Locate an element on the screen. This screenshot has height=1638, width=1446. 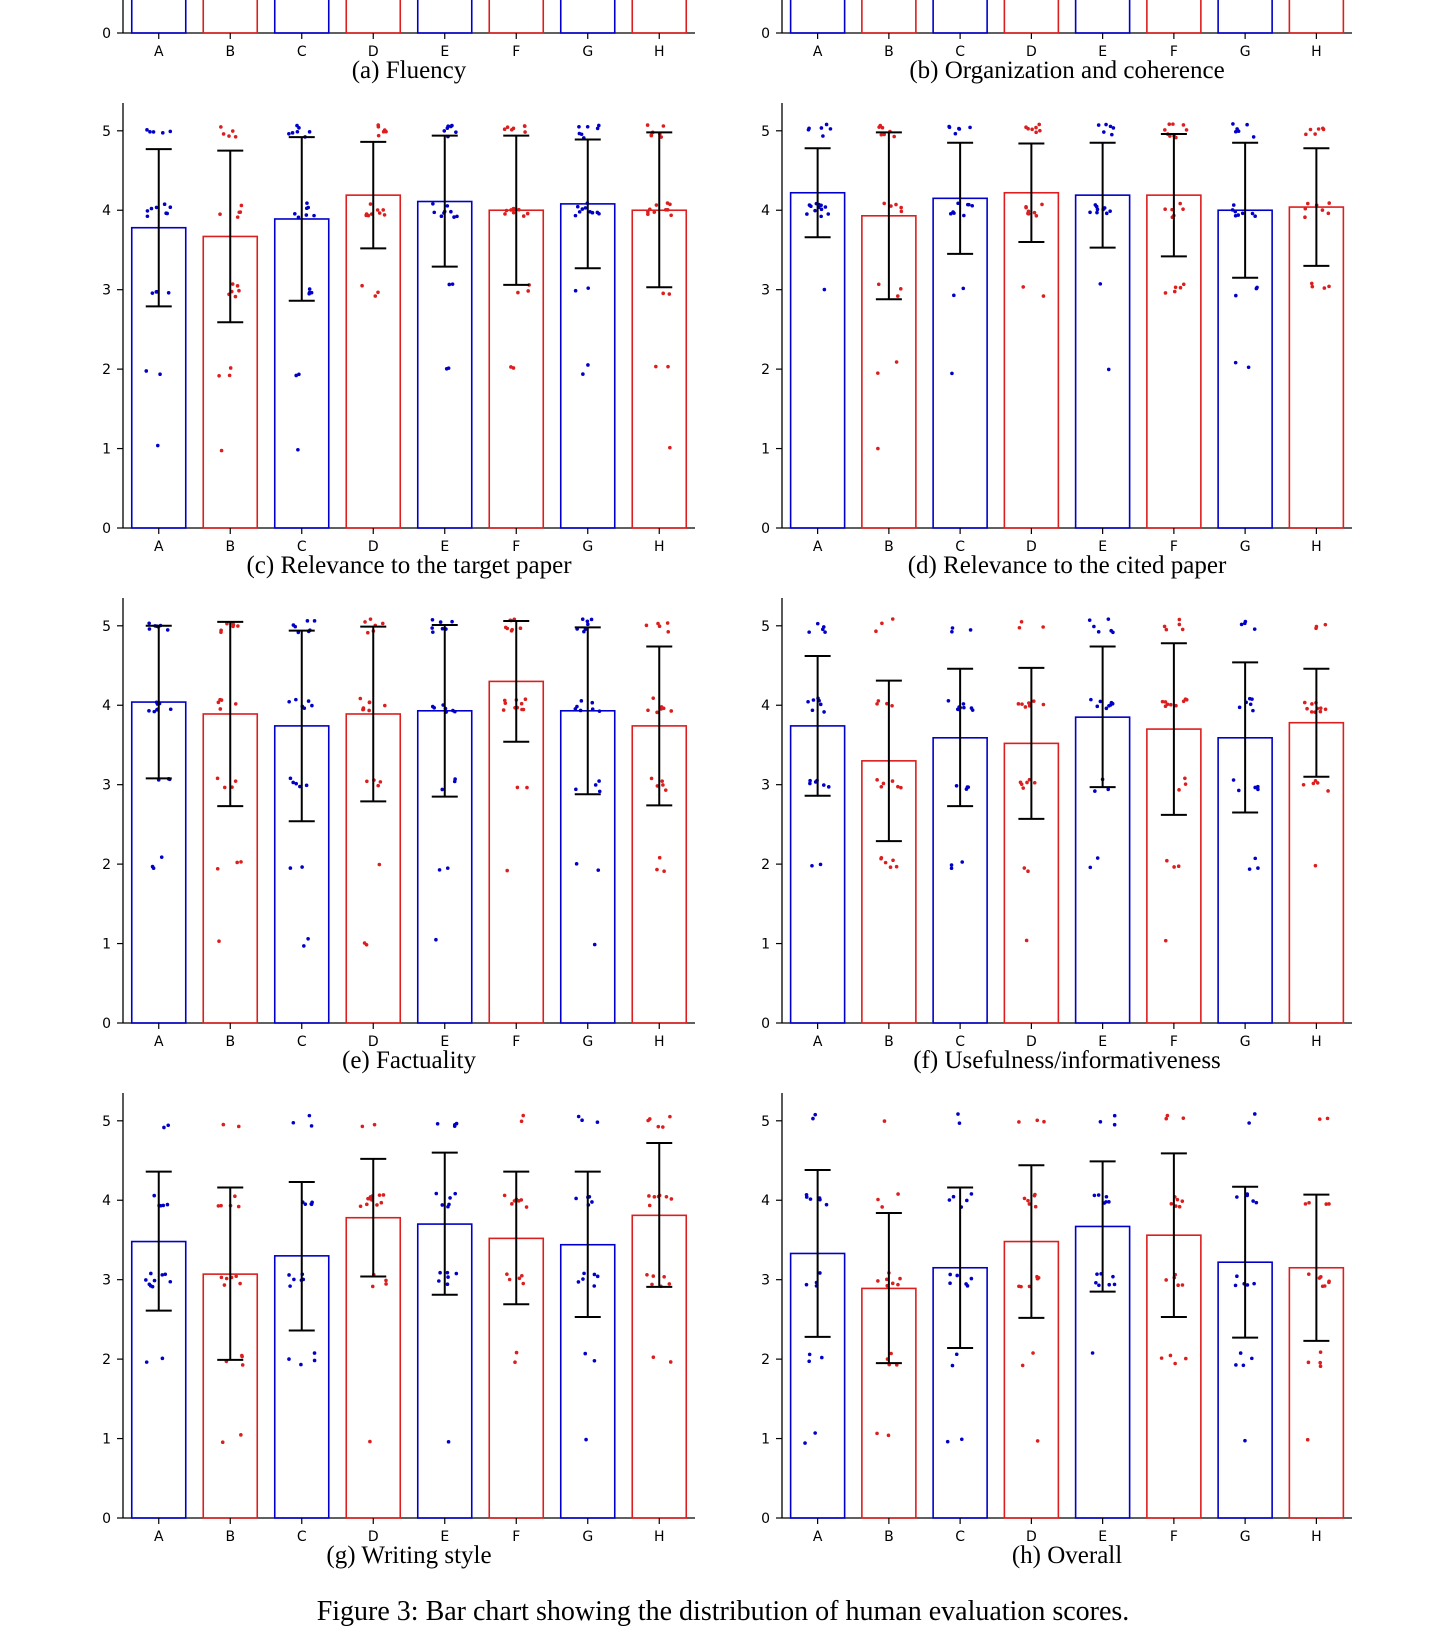
x-tick-label: A is located at coordinates (818, 1042).